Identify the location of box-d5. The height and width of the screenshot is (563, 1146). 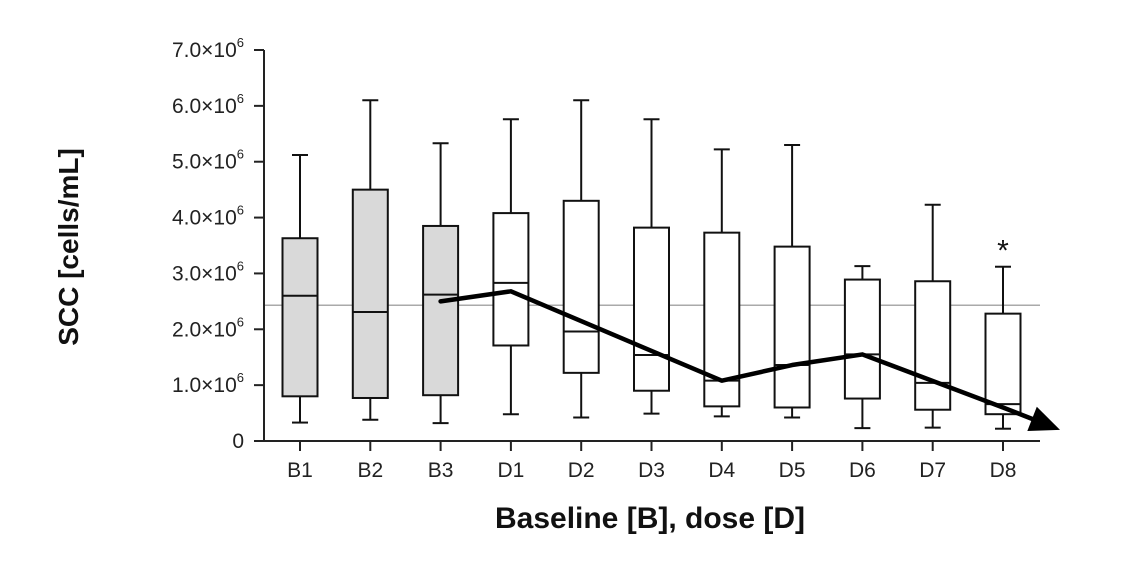
(792, 281).